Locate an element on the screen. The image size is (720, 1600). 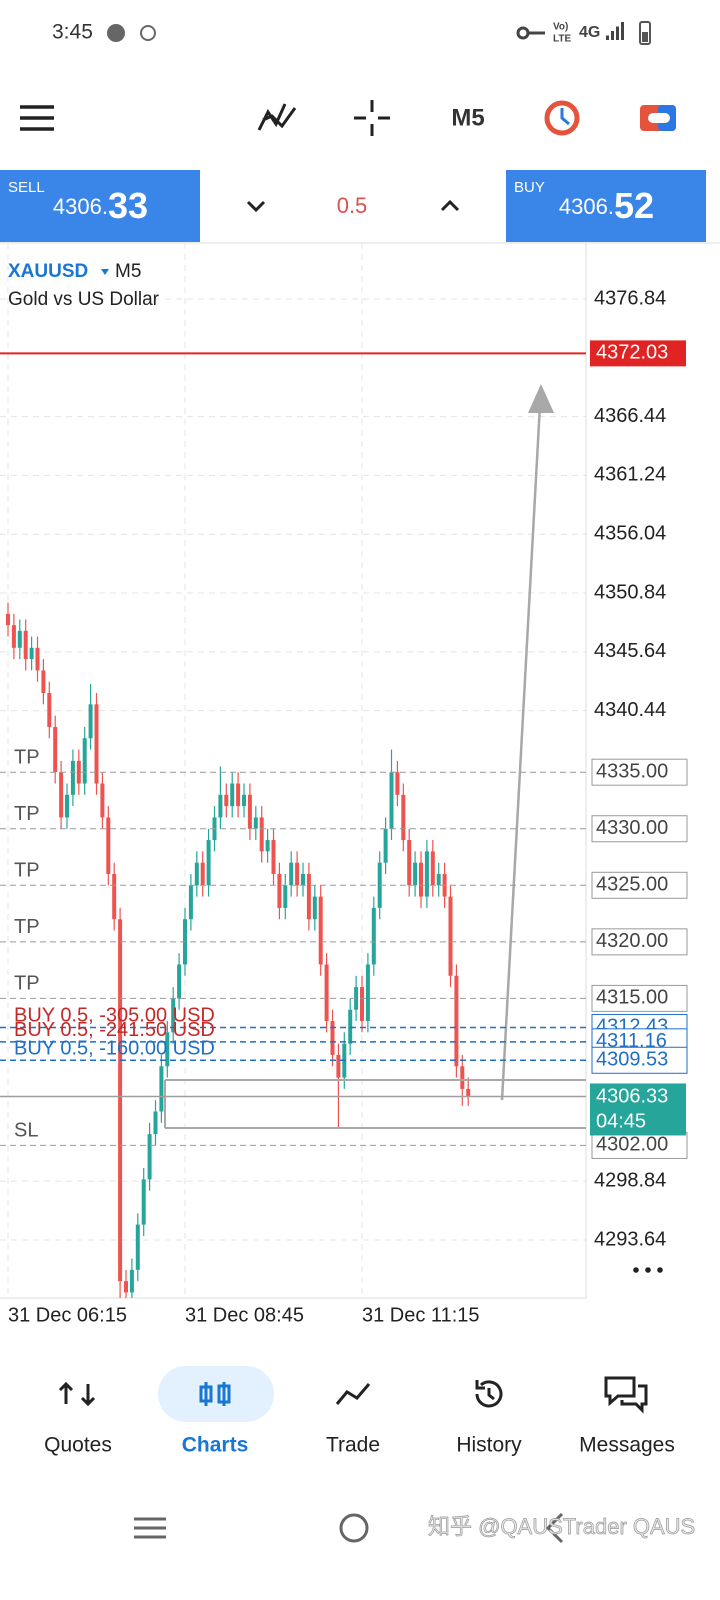
tp-label: 4325.00 is located at coordinates (632, 885).